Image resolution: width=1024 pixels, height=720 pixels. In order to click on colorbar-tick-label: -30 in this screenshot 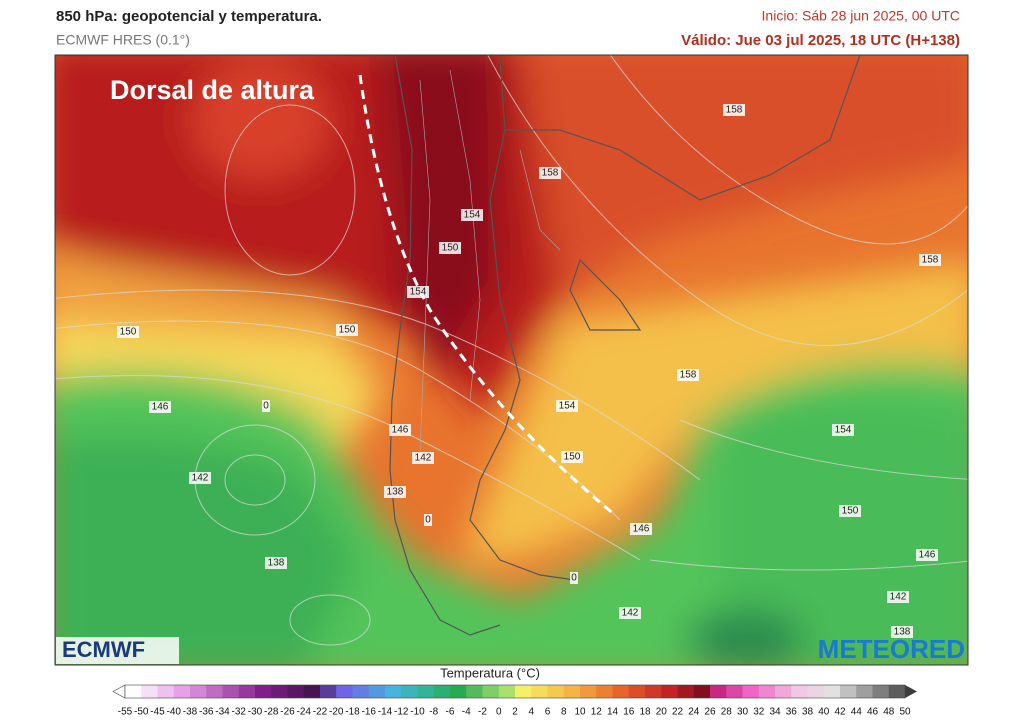, I will do `click(255, 712)`.